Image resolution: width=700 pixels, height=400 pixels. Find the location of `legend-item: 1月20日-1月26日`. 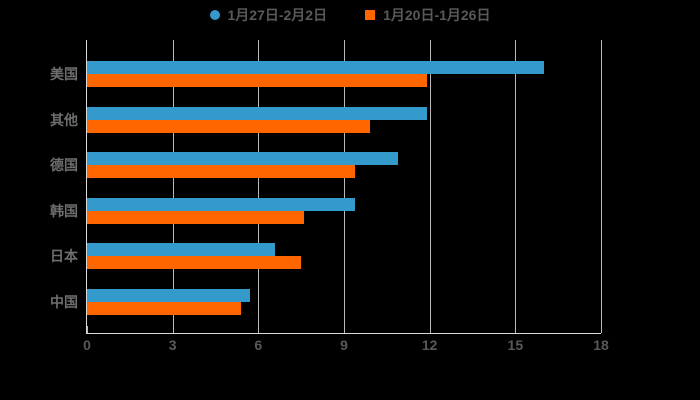

legend-item: 1月20日-1月26日 is located at coordinates (427, 15).